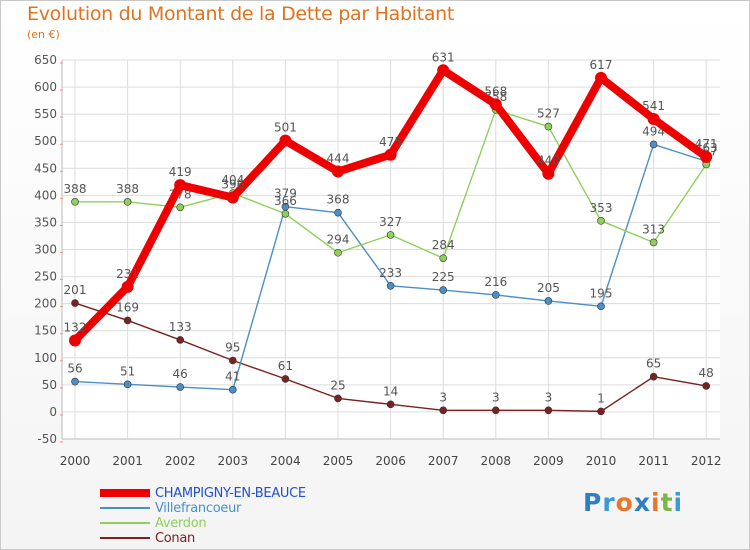 The height and width of the screenshot is (550, 750). Describe the element at coordinates (601, 293) in the screenshot. I see `data-label: 195` at that location.